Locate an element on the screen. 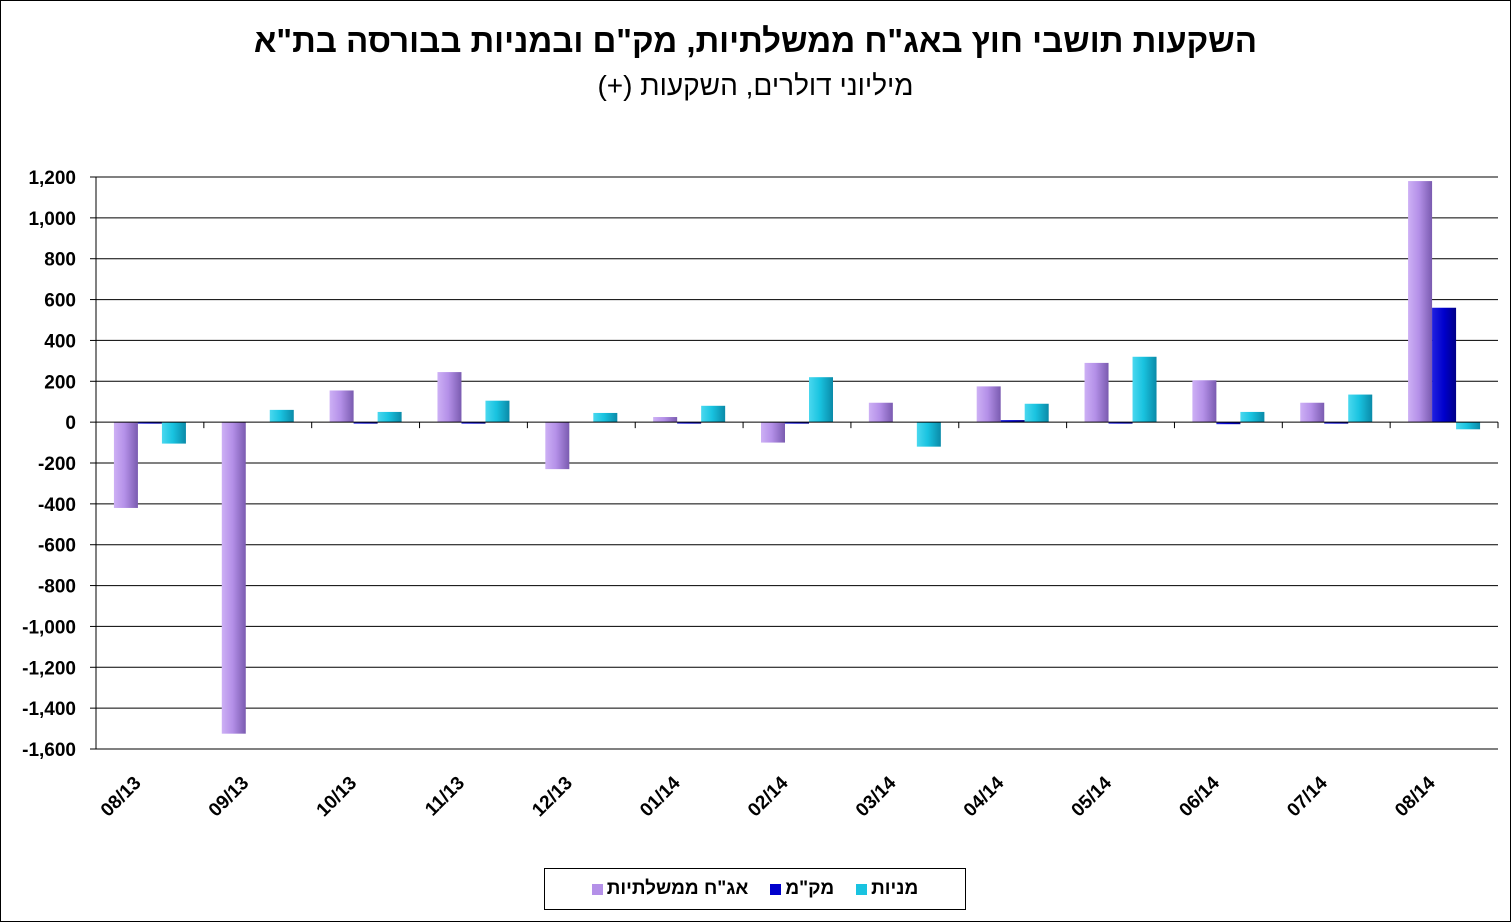 This screenshot has width=1511, height=922. legend-swatch-stocks is located at coordinates (862, 889).